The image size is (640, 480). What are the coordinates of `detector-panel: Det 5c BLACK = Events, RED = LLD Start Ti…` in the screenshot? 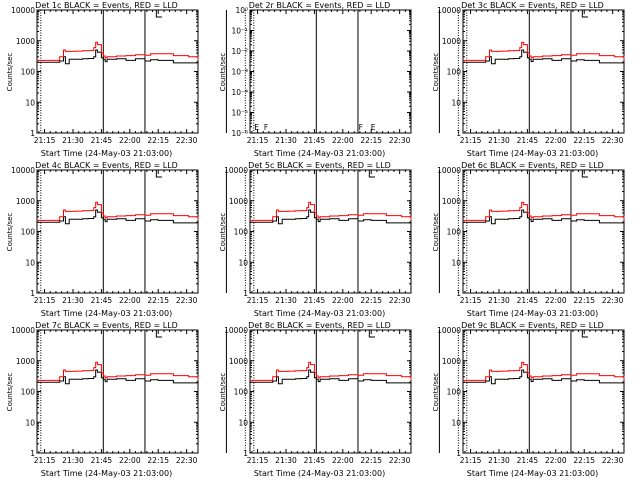 It's located at (336, 240).